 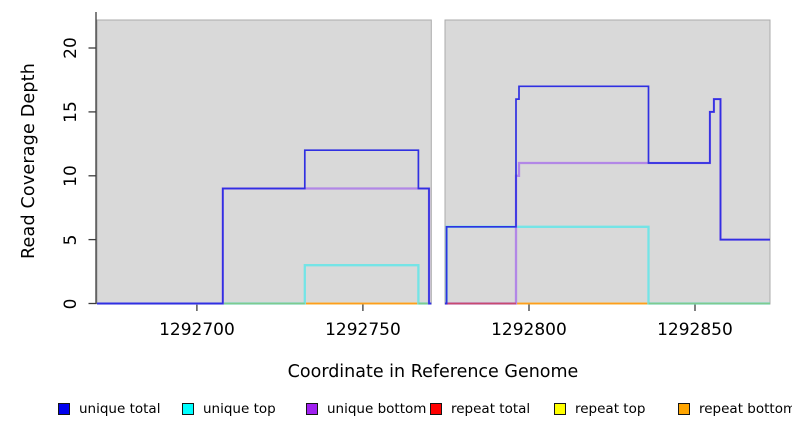 What do you see at coordinates (71, 112) in the screenshot?
I see `y-tick-label-15: 15` at bounding box center [71, 112].